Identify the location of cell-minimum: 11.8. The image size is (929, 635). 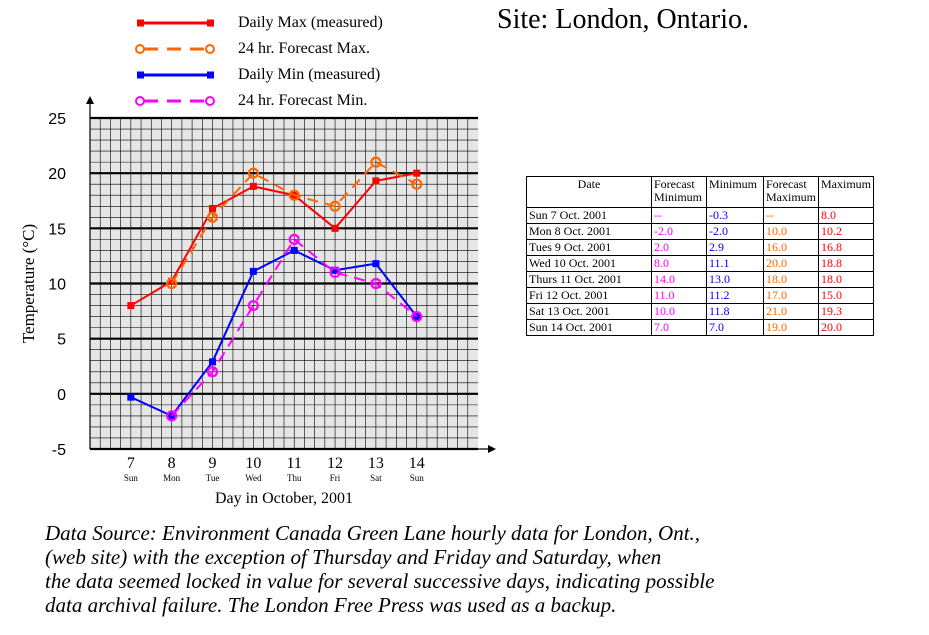
(735, 311).